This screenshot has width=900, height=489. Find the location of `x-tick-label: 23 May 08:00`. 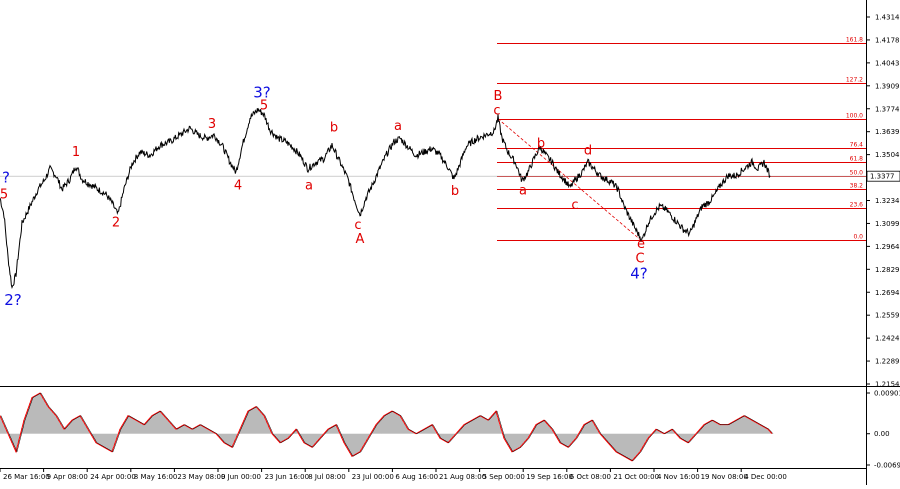

x-tick-label: 23 May 08:00 is located at coordinates (201, 477).